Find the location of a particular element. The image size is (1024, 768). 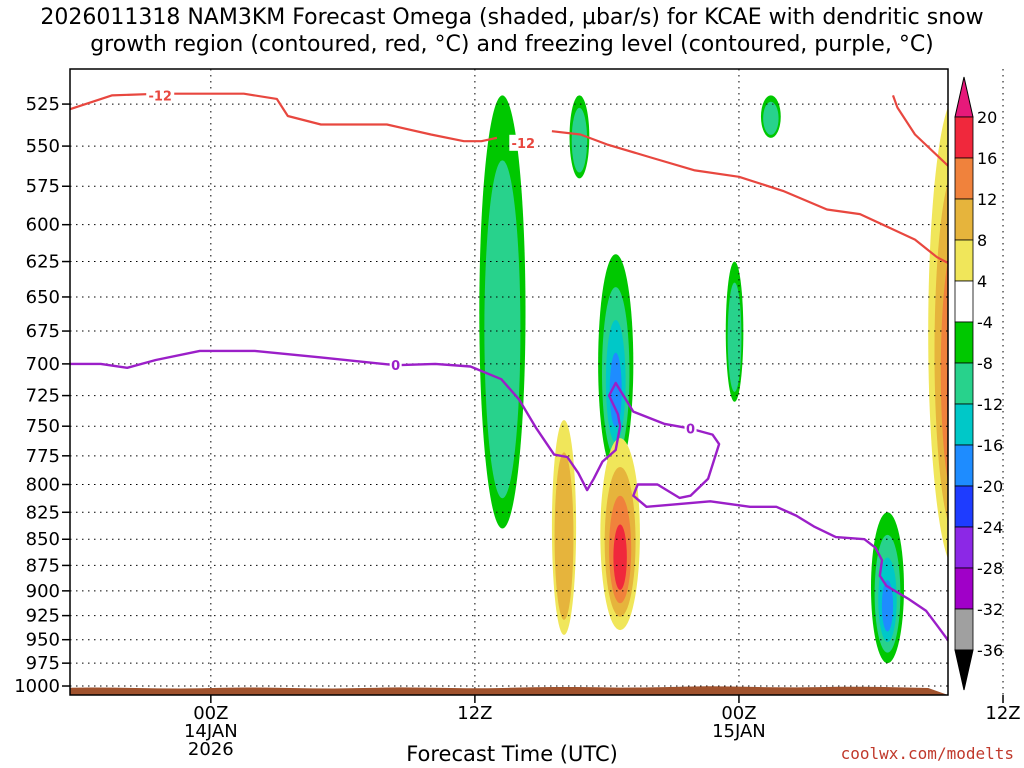

x-tick-date-0: 14JAN is located at coordinates (211, 731).